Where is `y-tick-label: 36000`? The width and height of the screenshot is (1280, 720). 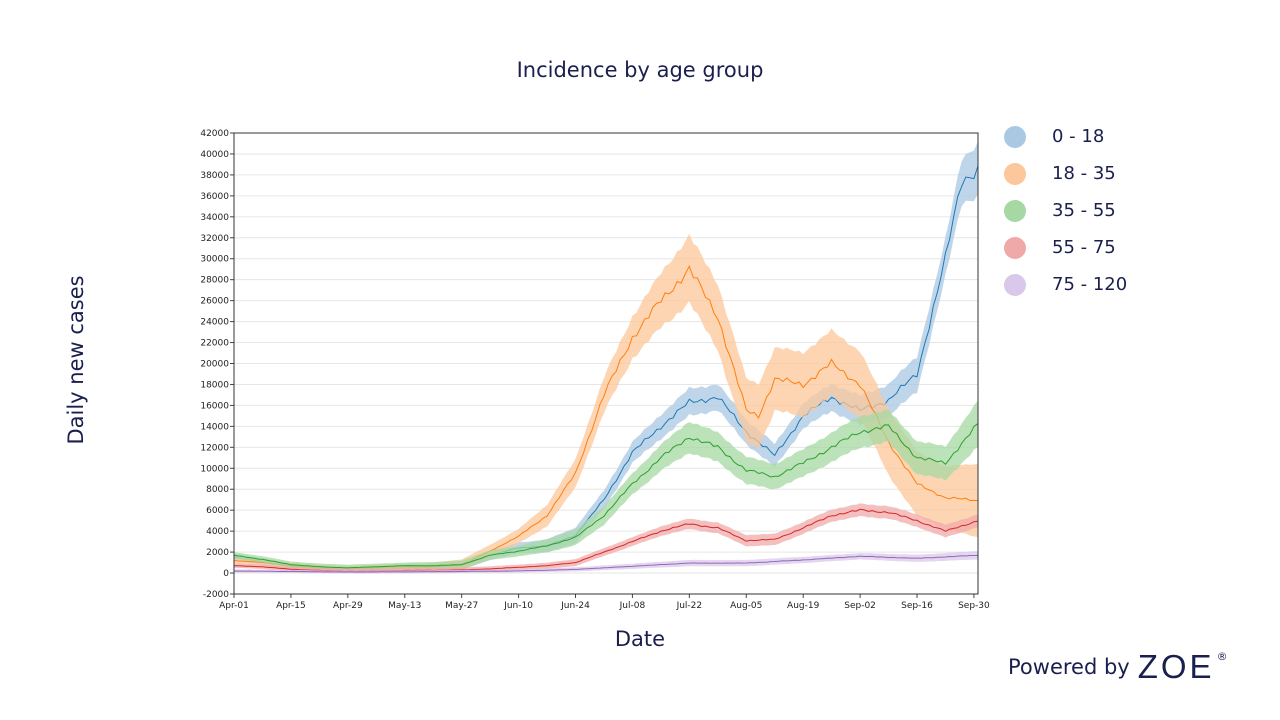 y-tick-label: 36000 is located at coordinates (214, 197).